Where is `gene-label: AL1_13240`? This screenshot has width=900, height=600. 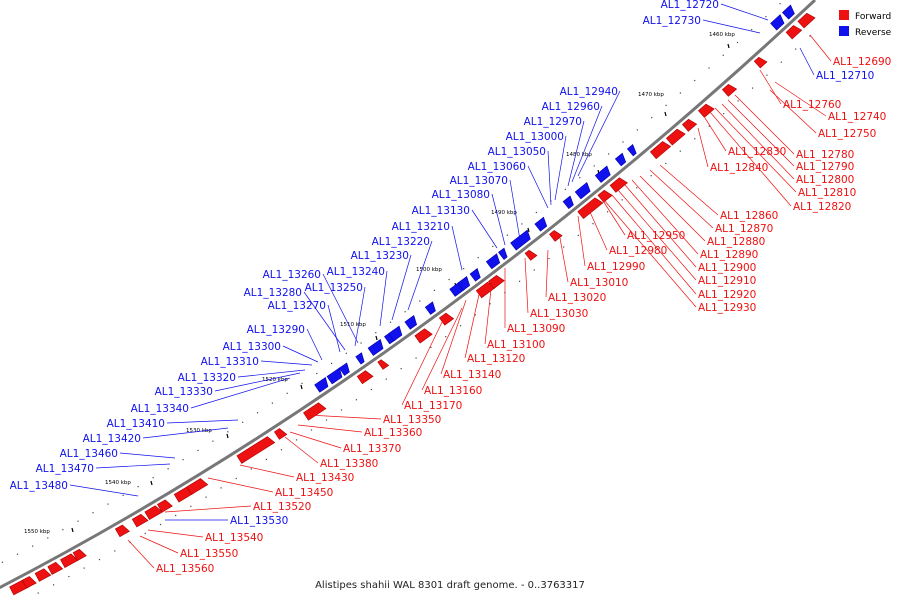
gene-label: AL1_13240 is located at coordinates (356, 272).